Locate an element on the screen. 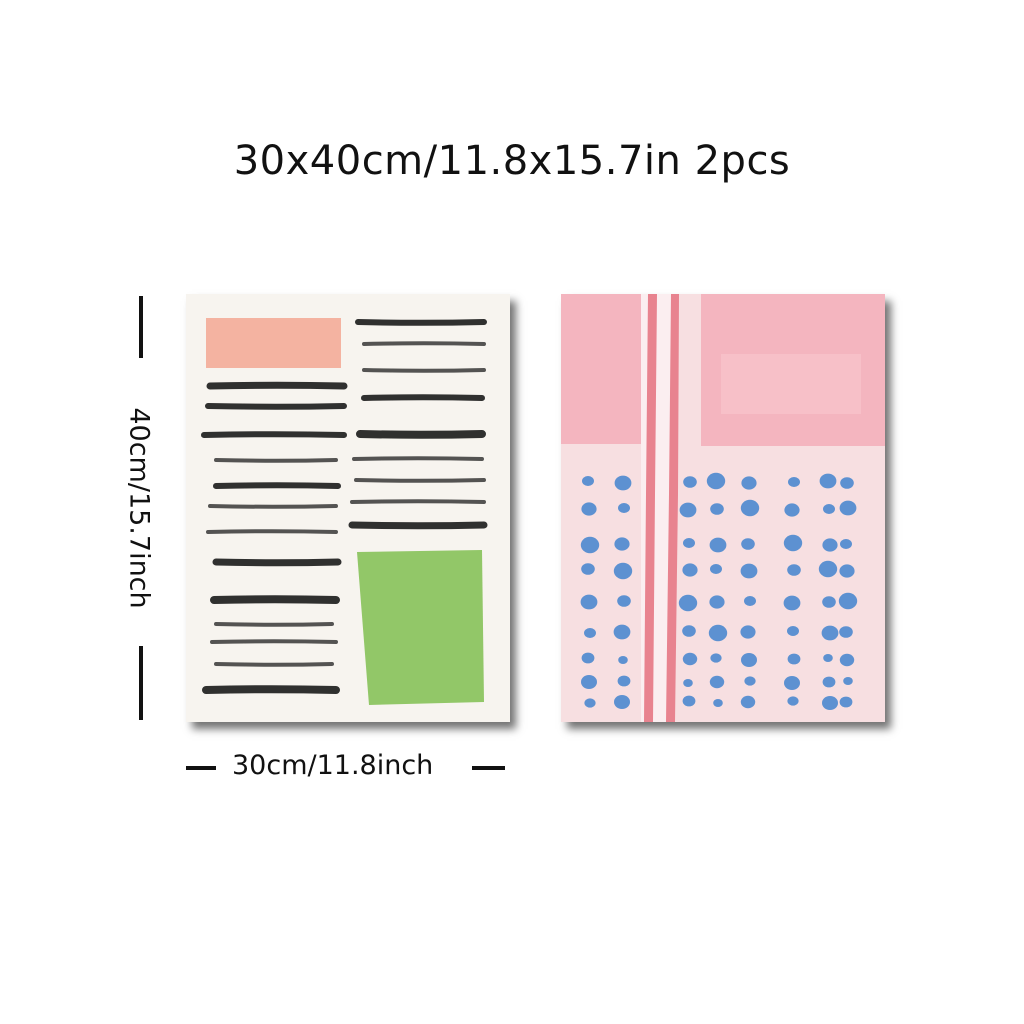  poster-right-artwork is located at coordinates (723, 508).